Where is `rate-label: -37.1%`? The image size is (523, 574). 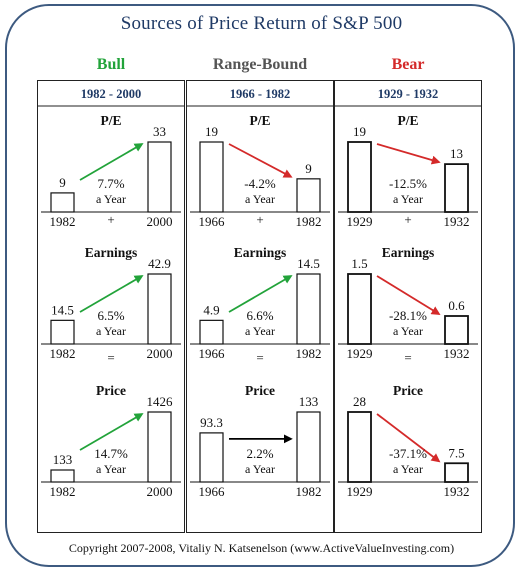
rate-label: -37.1% is located at coordinates (408, 453).